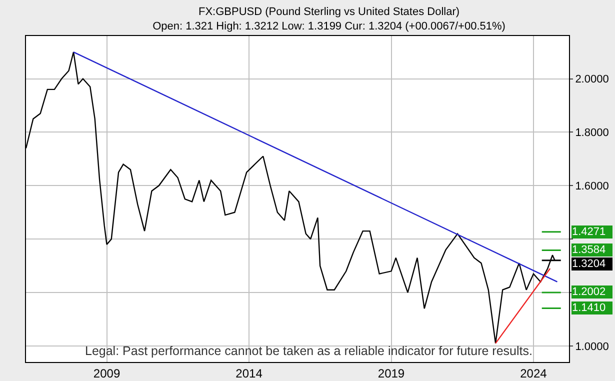  What do you see at coordinates (592, 133) in the screenshot?
I see `y-tick-label: 1.8000` at bounding box center [592, 133].